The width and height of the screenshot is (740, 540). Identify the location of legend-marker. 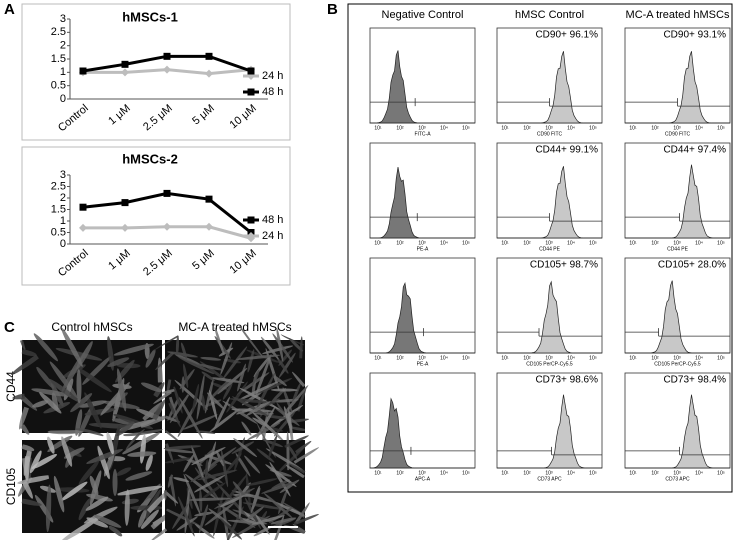
(251, 236).